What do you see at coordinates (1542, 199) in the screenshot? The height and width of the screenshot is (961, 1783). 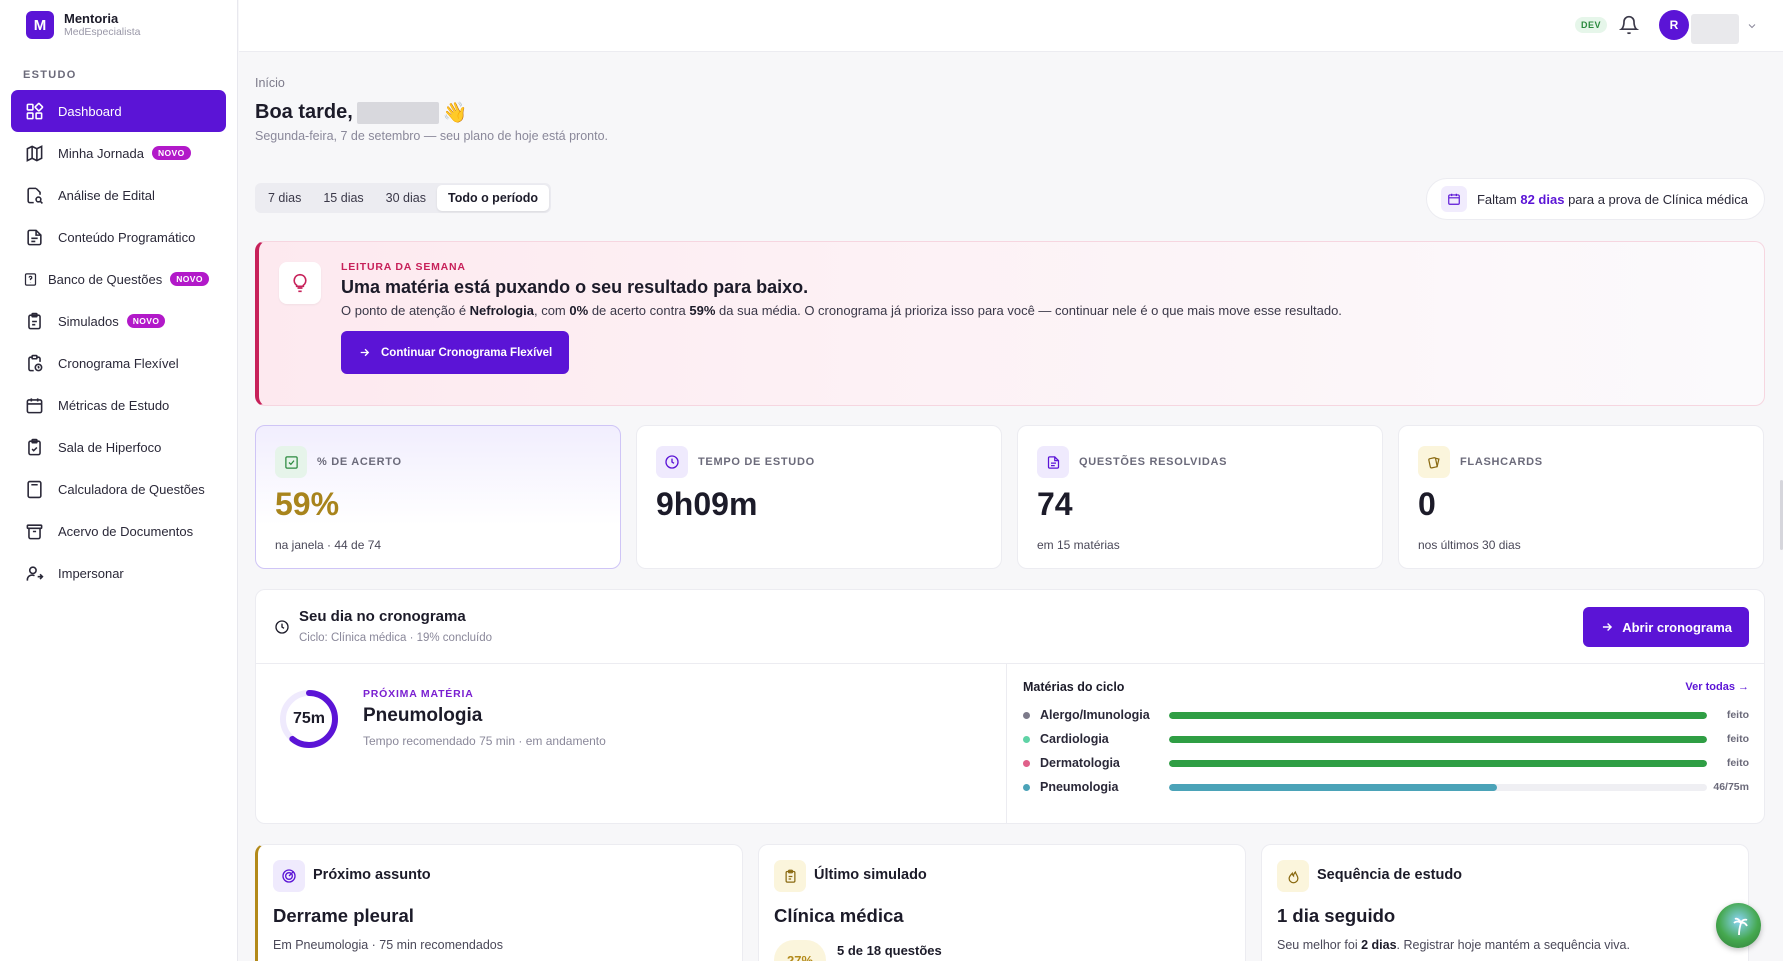 I see `countdown-days: 82 dias` at bounding box center [1542, 199].